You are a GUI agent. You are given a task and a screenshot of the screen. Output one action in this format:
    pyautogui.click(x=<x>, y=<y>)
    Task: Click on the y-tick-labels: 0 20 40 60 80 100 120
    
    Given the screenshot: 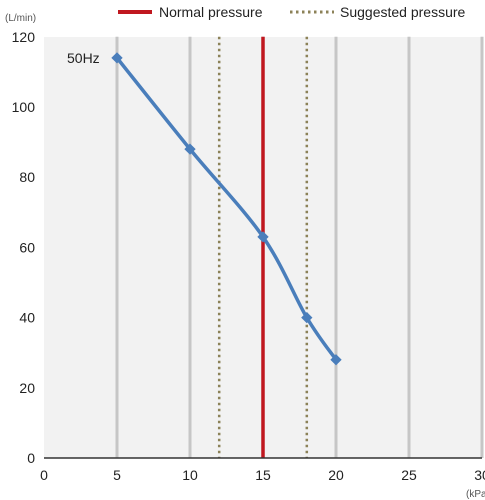 What is the action you would take?
    pyautogui.click(x=24, y=247)
    